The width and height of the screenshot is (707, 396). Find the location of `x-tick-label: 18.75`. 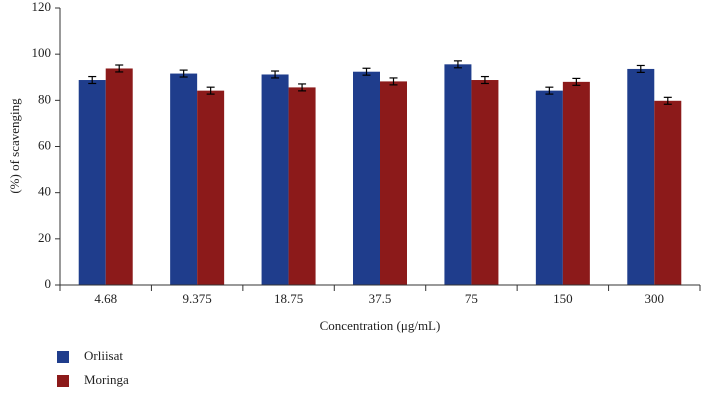

x-tick-label: 18.75 is located at coordinates (288, 298).